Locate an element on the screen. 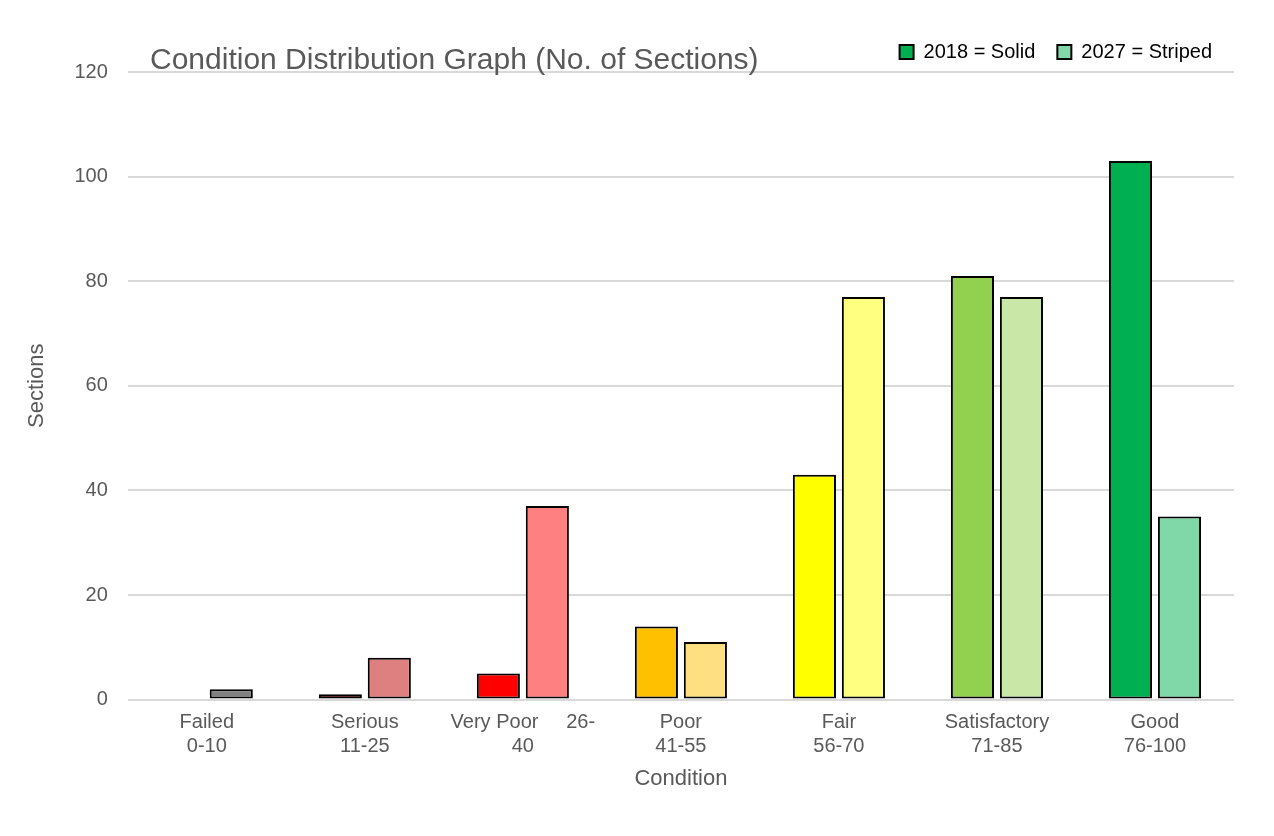 The width and height of the screenshot is (1274, 836). legend-label: 2027 = Striped is located at coordinates (1146, 50).